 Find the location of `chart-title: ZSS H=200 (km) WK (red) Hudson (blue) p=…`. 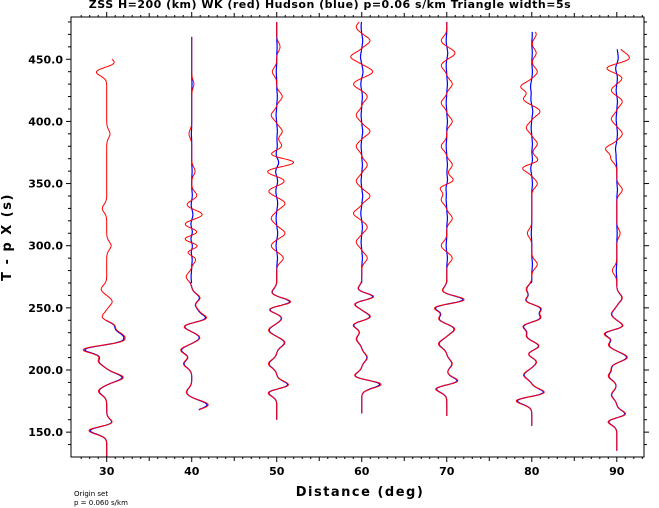

chart-title: ZSS H=200 (km) WK (red) Hudson (blue) p=… is located at coordinates (330, 5).